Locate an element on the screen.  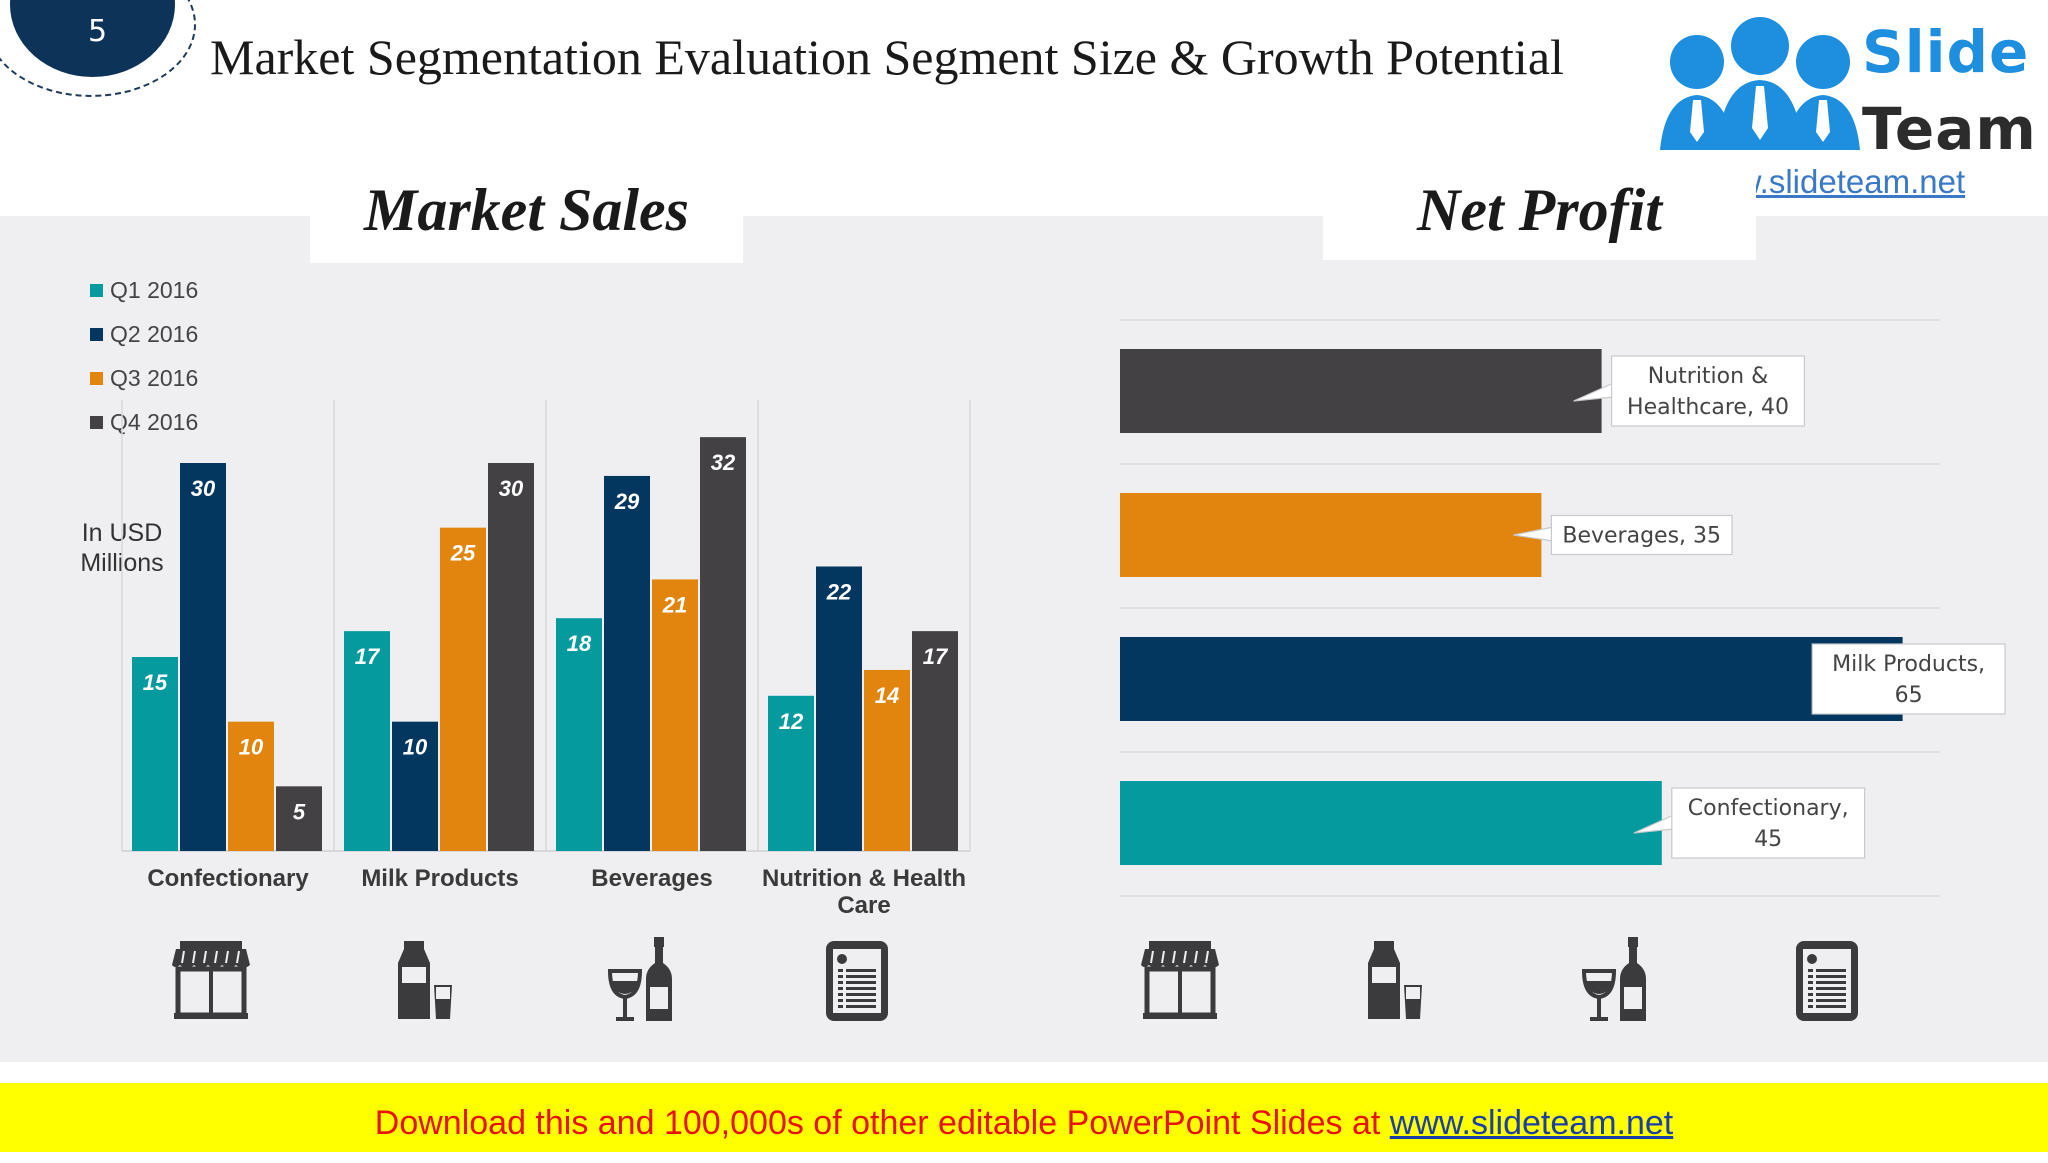
slideteam-people-logo-icon is located at coordinates (1760, 83).